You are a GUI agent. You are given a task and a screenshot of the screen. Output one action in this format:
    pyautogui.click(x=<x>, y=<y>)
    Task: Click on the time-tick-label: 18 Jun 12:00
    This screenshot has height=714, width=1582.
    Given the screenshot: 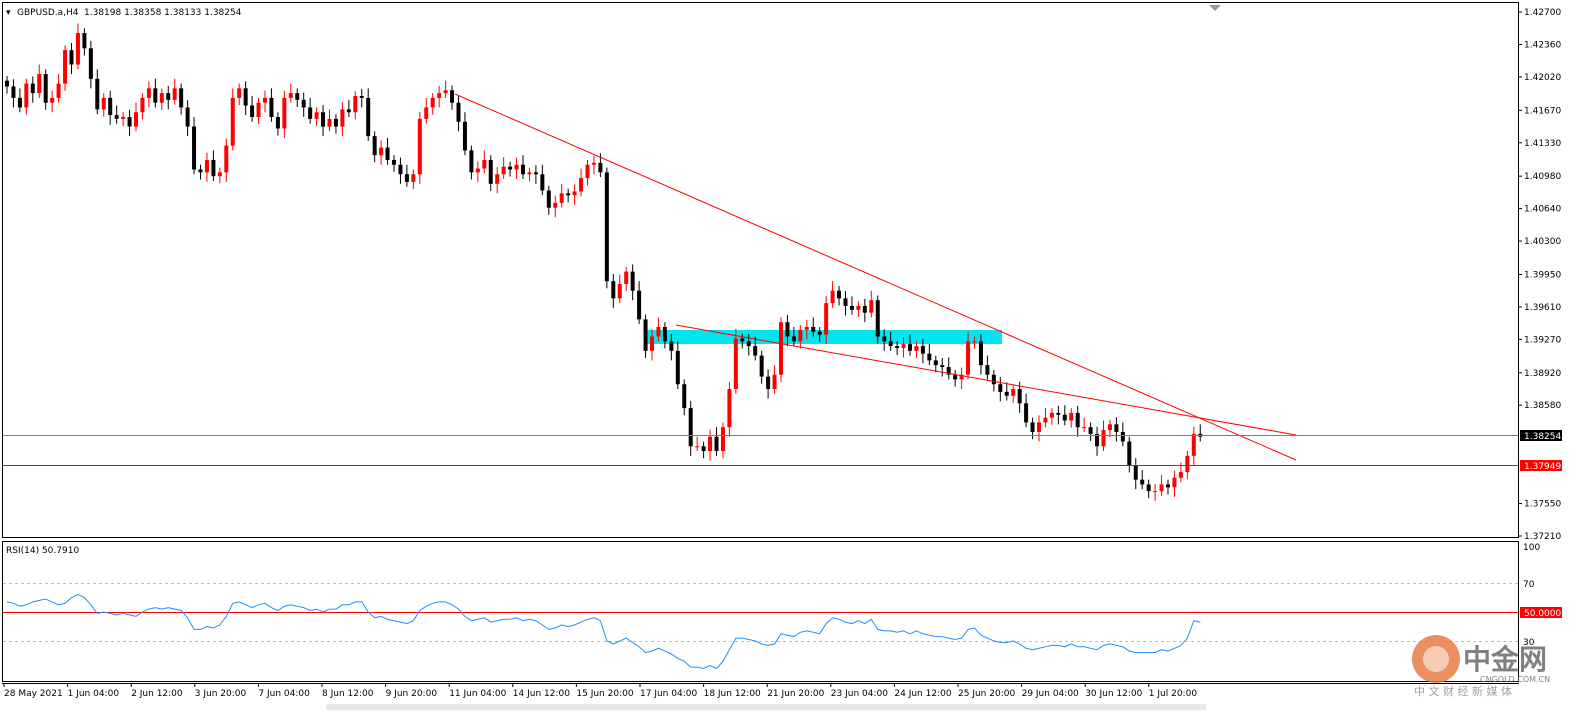 What is the action you would take?
    pyautogui.click(x=732, y=694)
    